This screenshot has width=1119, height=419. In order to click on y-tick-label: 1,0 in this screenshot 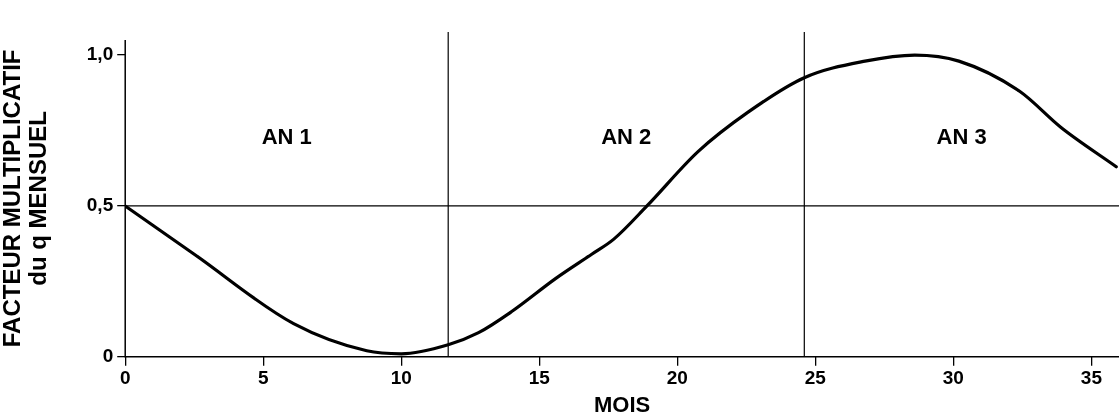, I will do `click(100, 54)`.